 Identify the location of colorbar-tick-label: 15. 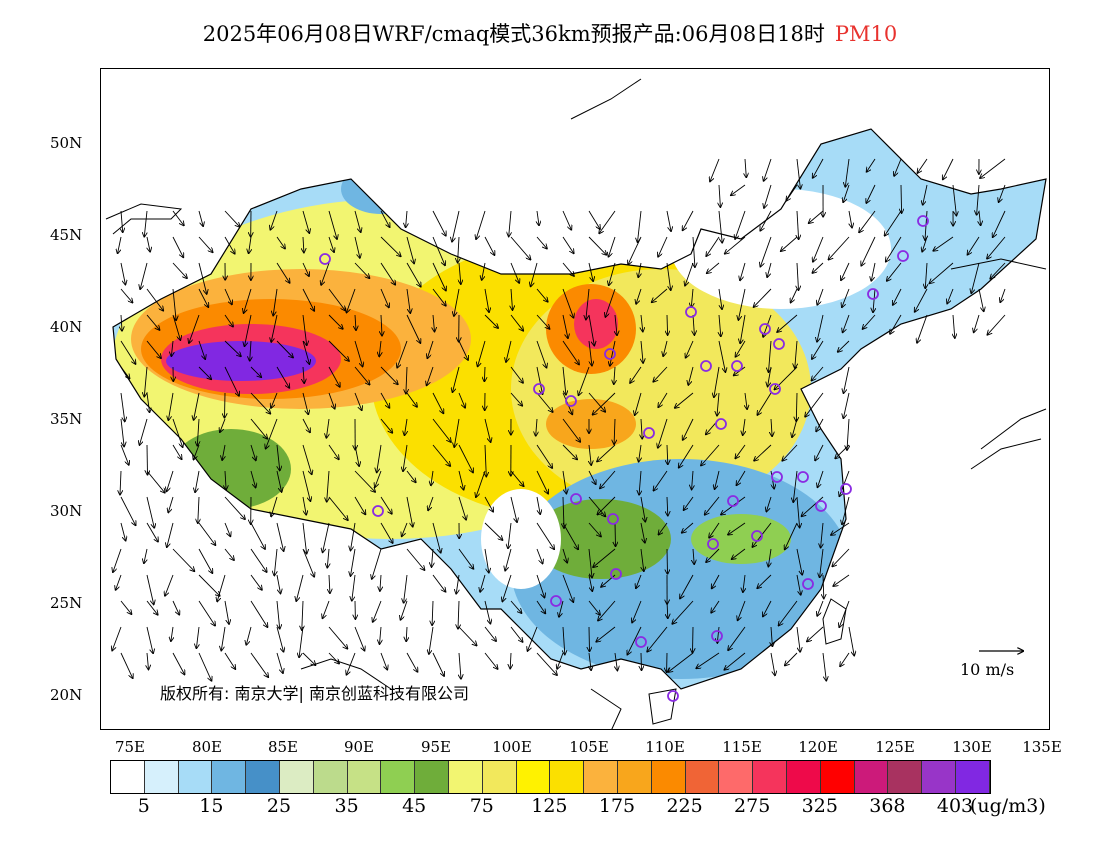
(211, 806).